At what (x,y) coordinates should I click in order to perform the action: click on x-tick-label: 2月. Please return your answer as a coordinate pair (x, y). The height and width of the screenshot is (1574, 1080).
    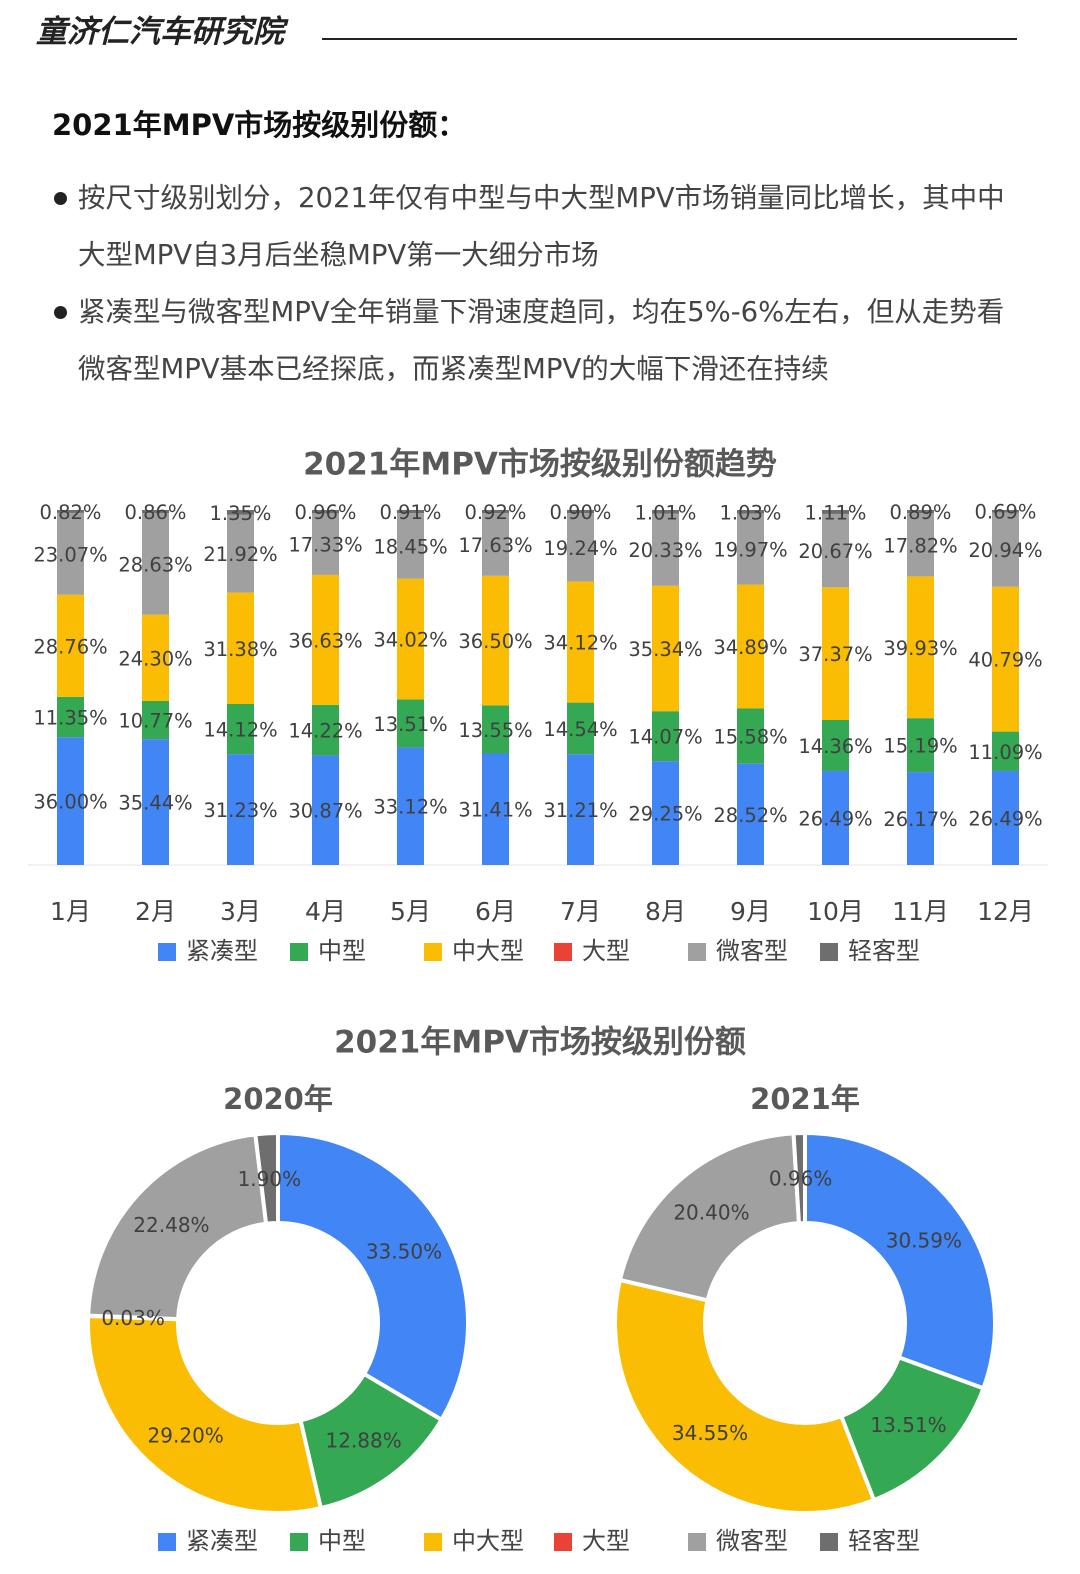
    Looking at the image, I should click on (155, 911).